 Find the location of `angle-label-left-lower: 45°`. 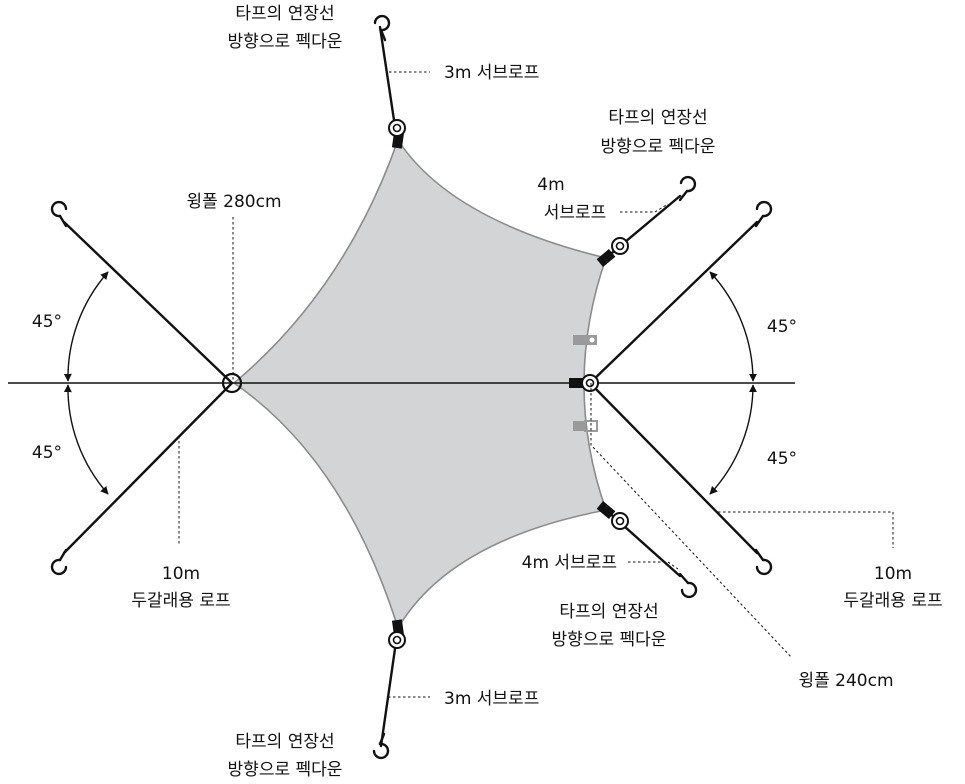

angle-label-left-lower: 45° is located at coordinates (47, 453).